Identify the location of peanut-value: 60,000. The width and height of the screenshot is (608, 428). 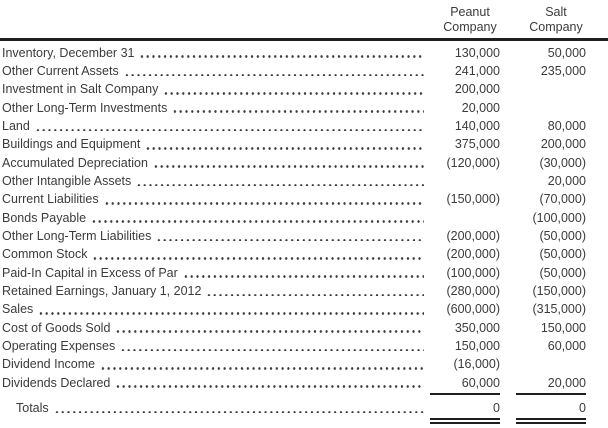
(465, 385).